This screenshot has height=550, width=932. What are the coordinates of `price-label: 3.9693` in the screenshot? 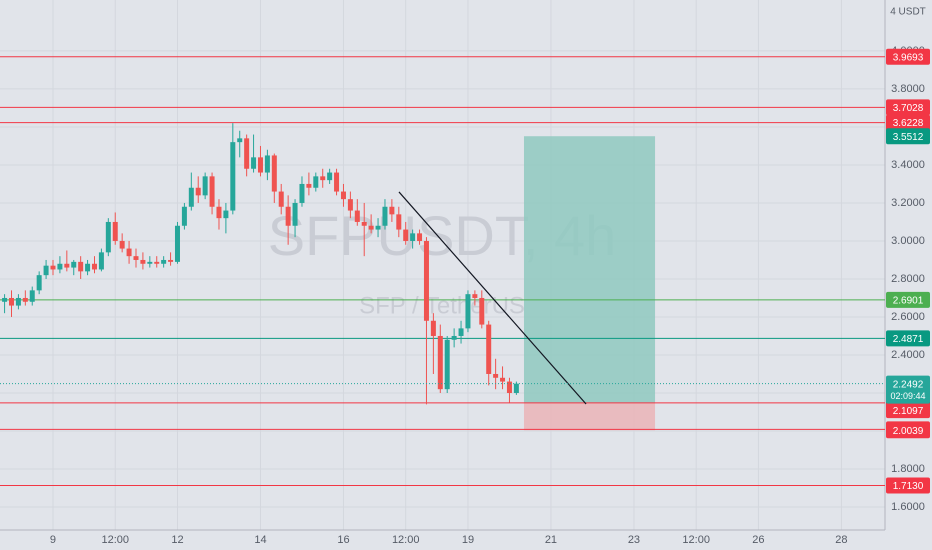 It's located at (908, 57).